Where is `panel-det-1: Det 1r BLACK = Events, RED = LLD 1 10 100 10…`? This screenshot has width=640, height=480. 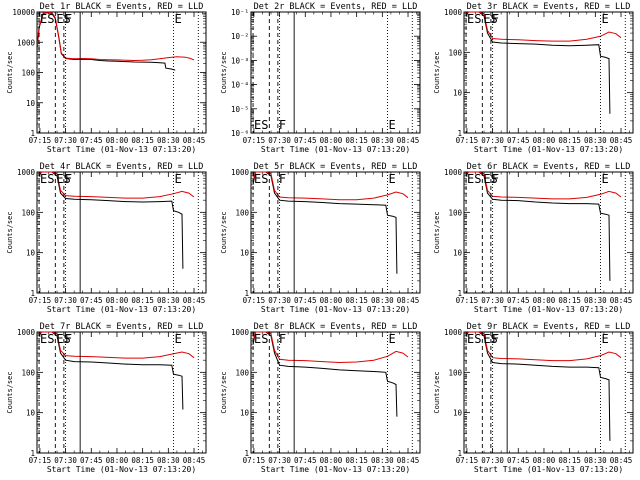 panel-det-1: Det 1r BLACK = Events, RED = LLD 1 10 100 10… is located at coordinates (106, 78).